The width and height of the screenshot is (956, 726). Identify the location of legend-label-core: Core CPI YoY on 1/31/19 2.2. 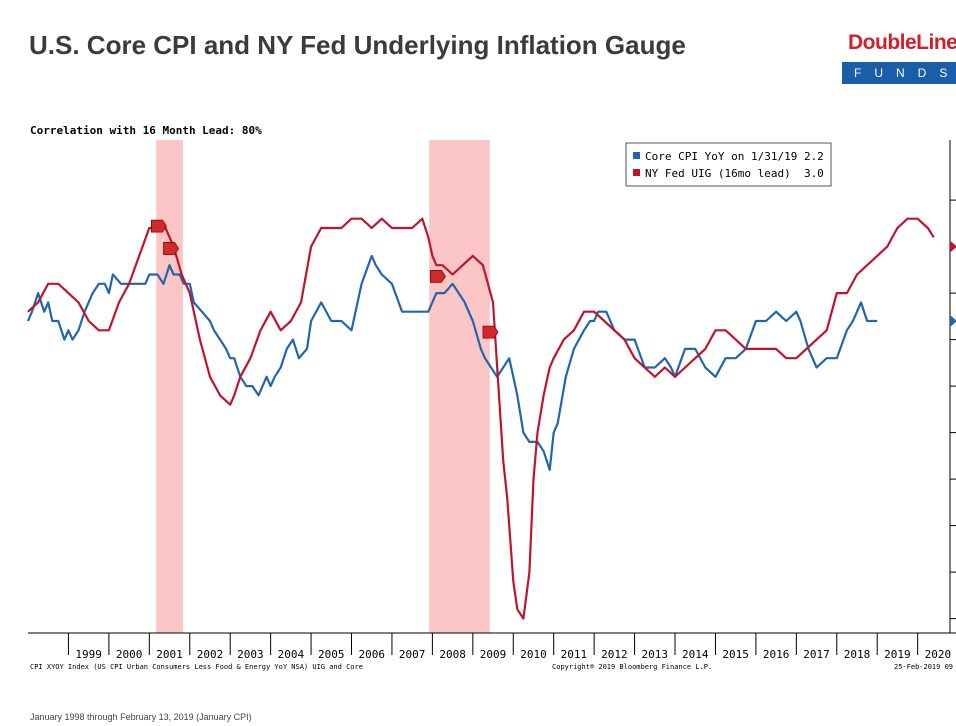
(734, 156).